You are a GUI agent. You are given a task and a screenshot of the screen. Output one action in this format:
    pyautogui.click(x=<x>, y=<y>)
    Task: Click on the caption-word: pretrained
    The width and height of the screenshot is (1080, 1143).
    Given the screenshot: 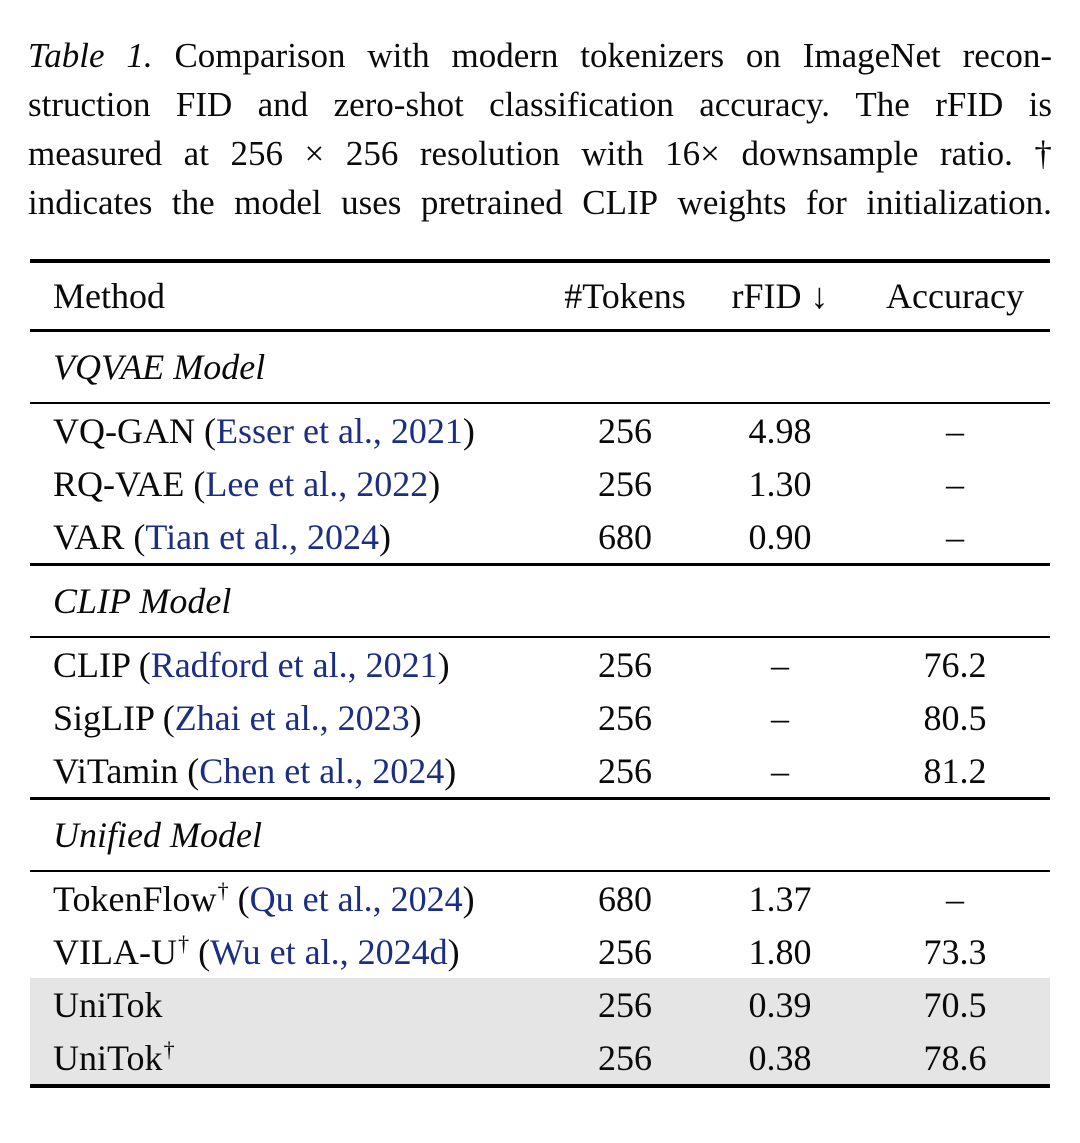 What is the action you would take?
    pyautogui.click(x=491, y=202)
    